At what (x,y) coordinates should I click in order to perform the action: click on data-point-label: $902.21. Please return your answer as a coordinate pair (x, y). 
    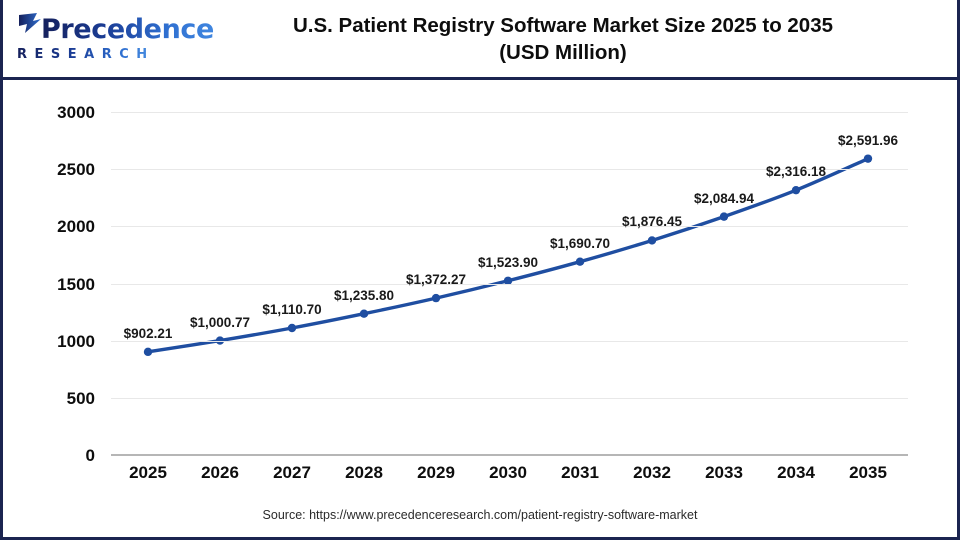
    Looking at the image, I should click on (148, 333).